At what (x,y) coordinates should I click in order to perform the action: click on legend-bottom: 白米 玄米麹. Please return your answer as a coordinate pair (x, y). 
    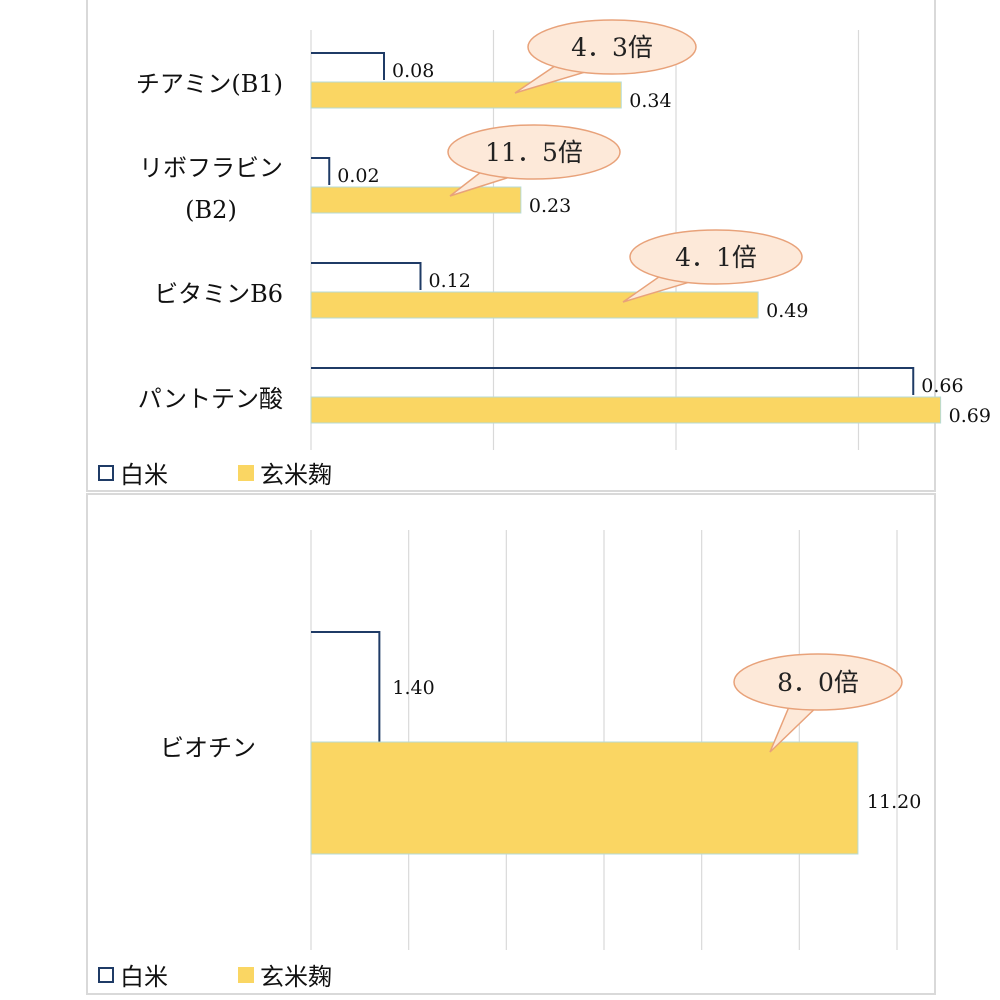
    Looking at the image, I should click on (250, 974).